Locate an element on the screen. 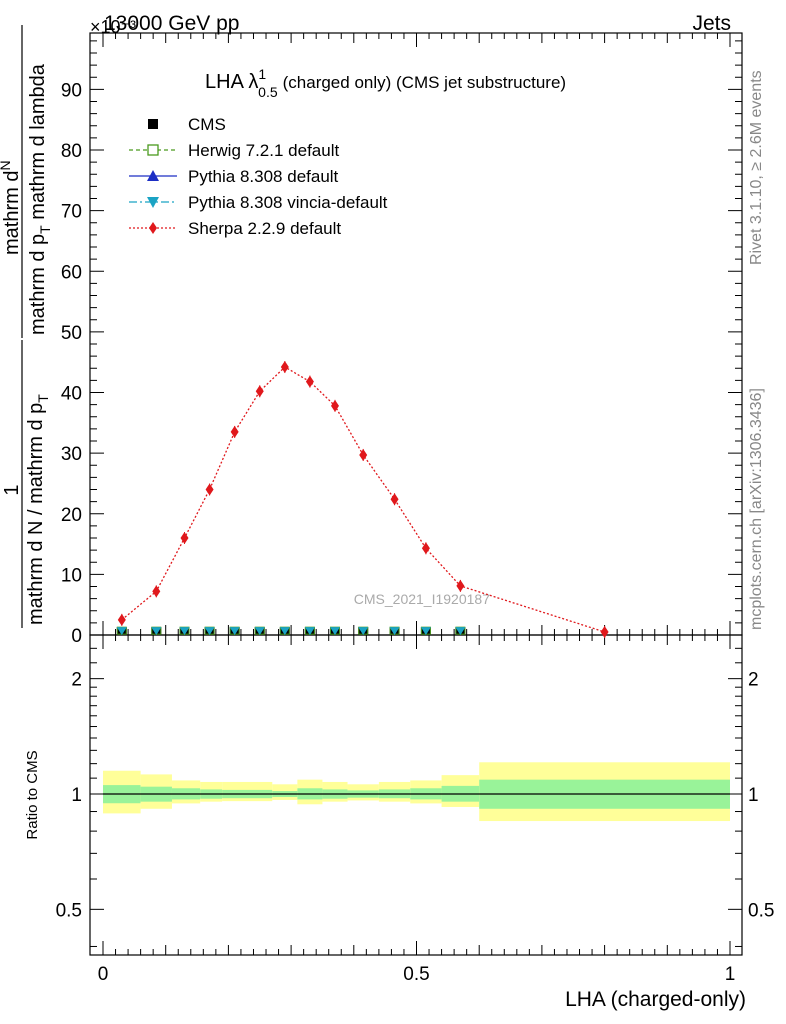 This screenshot has width=786, height=1024. y-label-numerator2: mathrm dN is located at coordinates (11, 207).